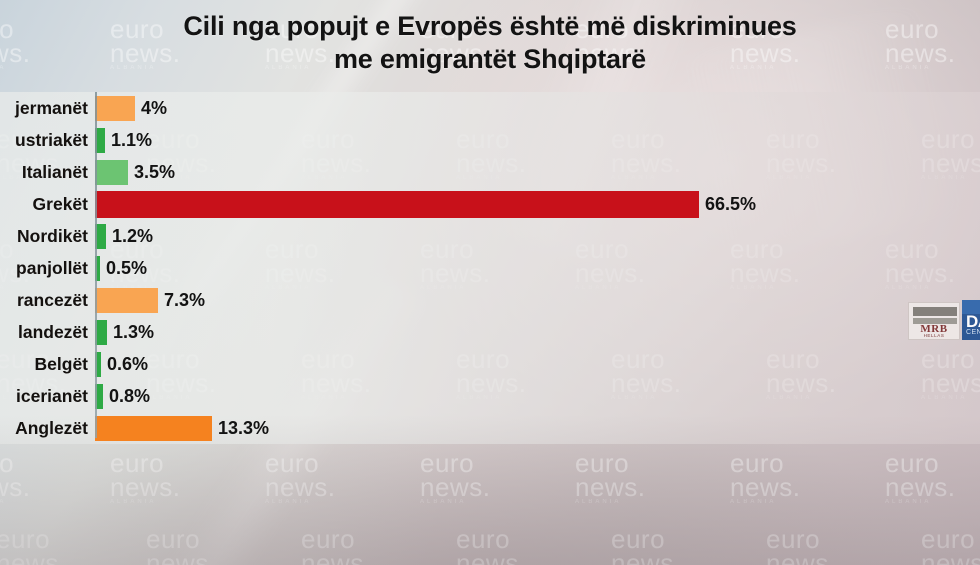 The image size is (980, 565). I want to click on bar-value-label: 66.5%, so click(731, 203).